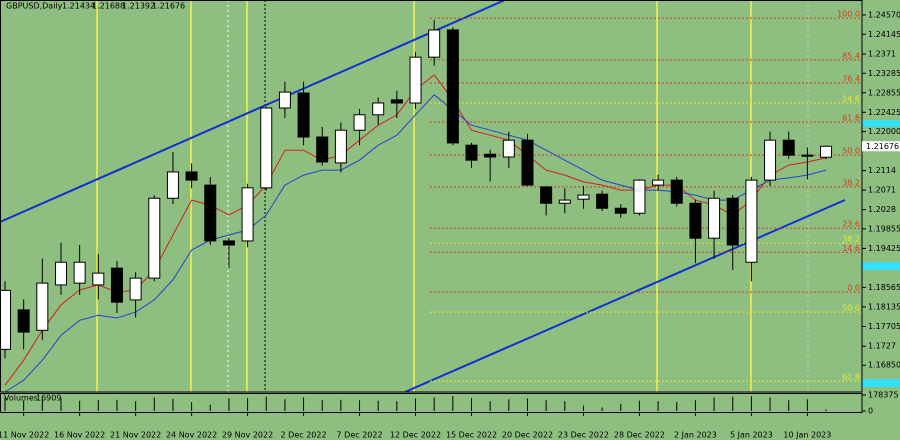 Image resolution: width=900 pixels, height=440 pixels. I want to click on x-tick-label: 11 Nov 2022, so click(24, 435).